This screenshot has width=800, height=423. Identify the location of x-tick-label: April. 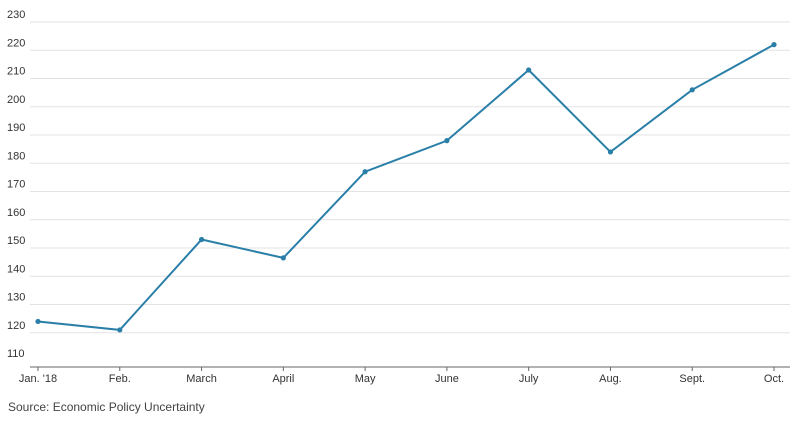
(283, 379).